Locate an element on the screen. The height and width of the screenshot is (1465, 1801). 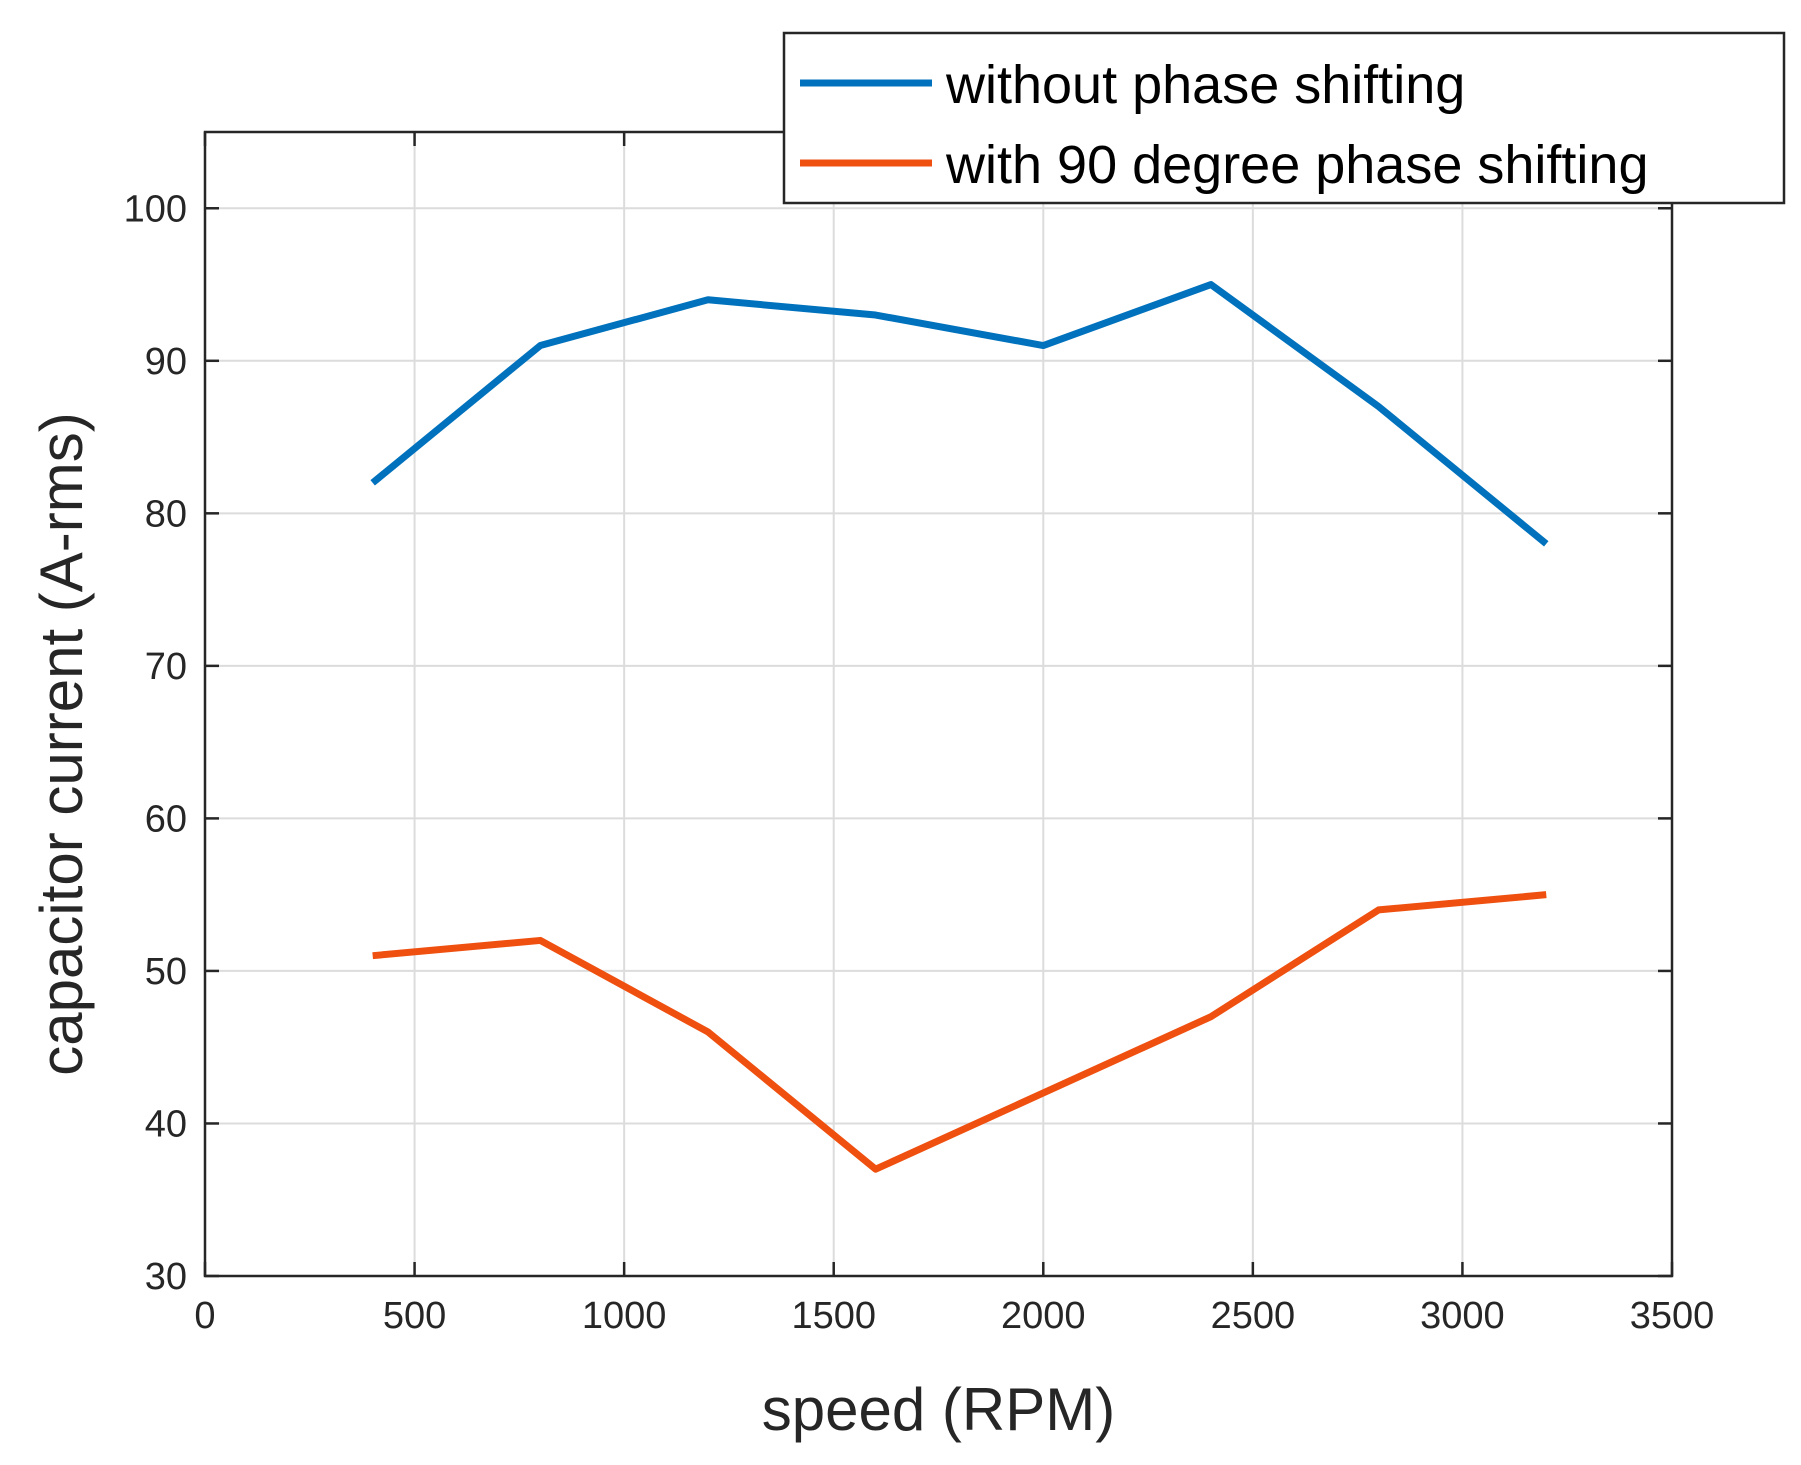
y-tick-label: 70 is located at coordinates (166, 667).